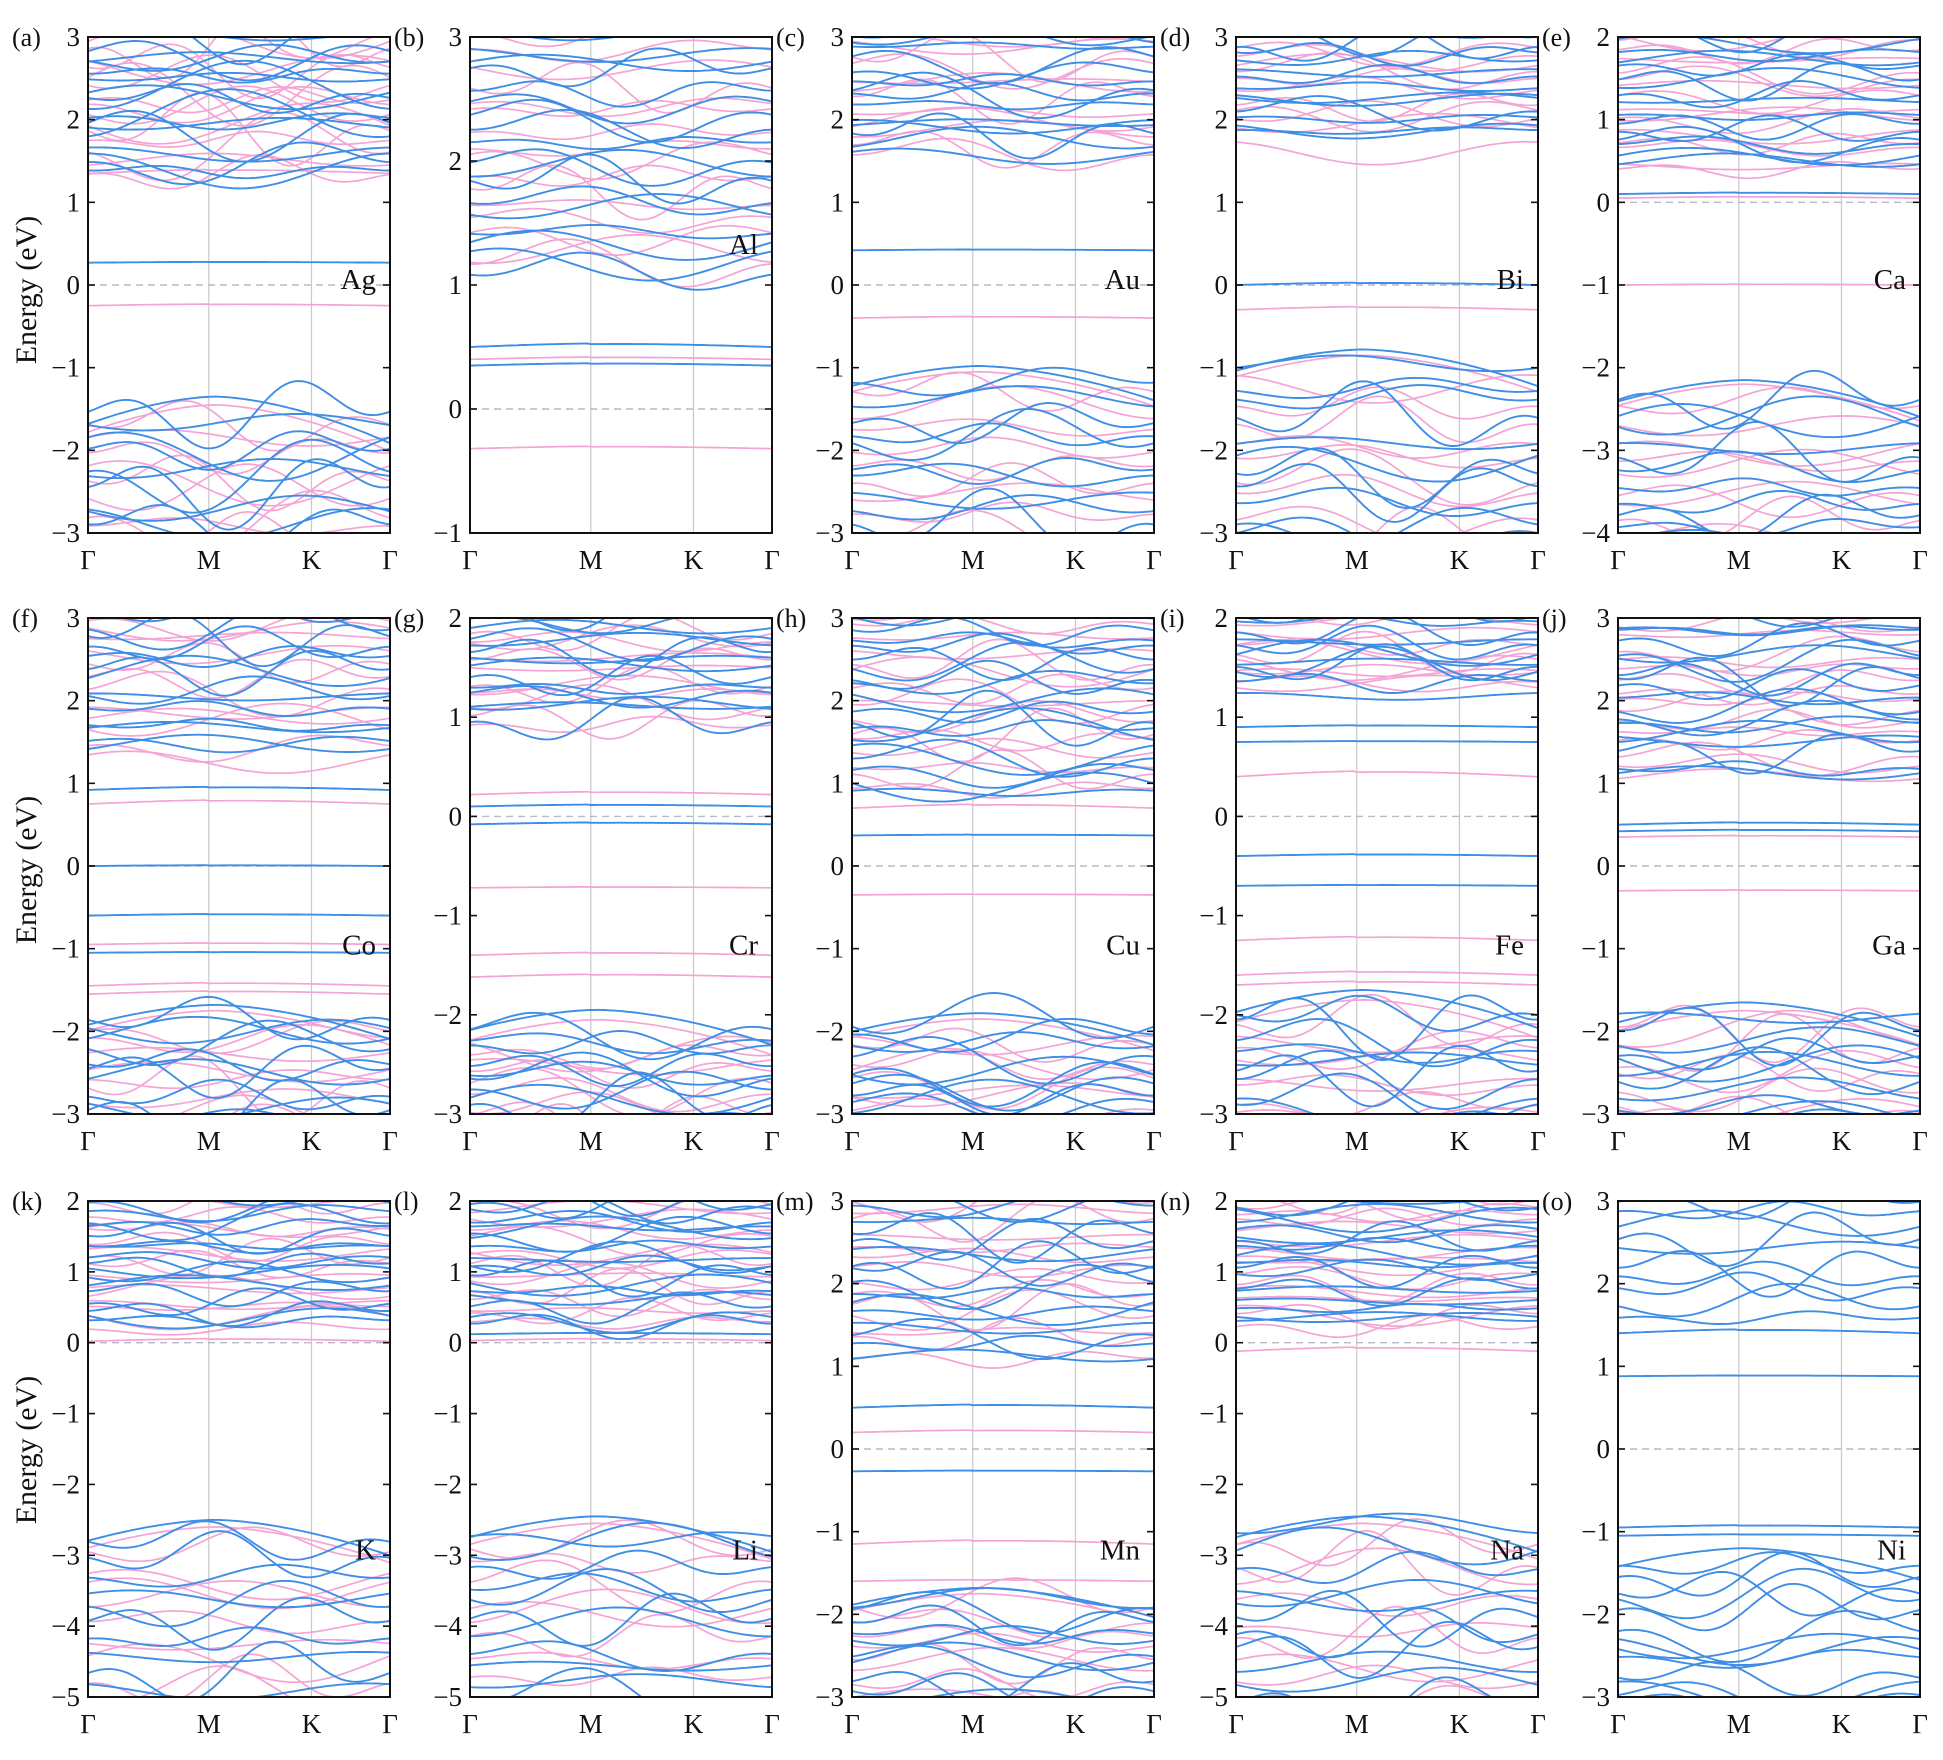 The height and width of the screenshot is (1760, 1943). I want to click on y-tick-label: −1, so click(447, 1414).